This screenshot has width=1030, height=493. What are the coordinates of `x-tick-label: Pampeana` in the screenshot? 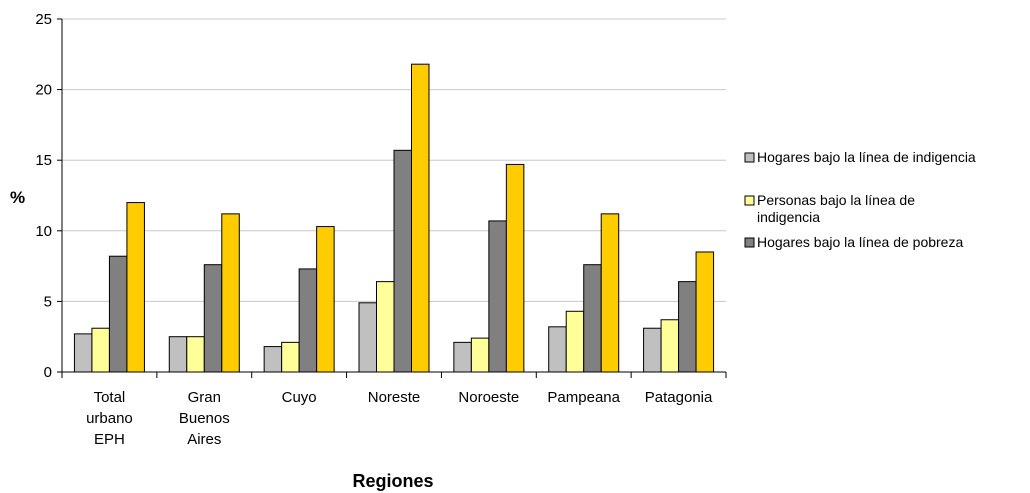 It's located at (583, 397).